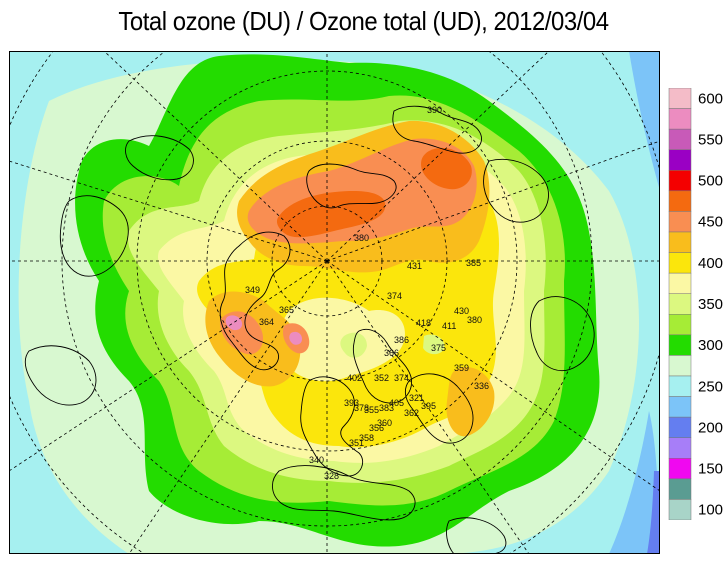  What do you see at coordinates (331, 476) in the screenshot?
I see `station-value: 328` at bounding box center [331, 476].